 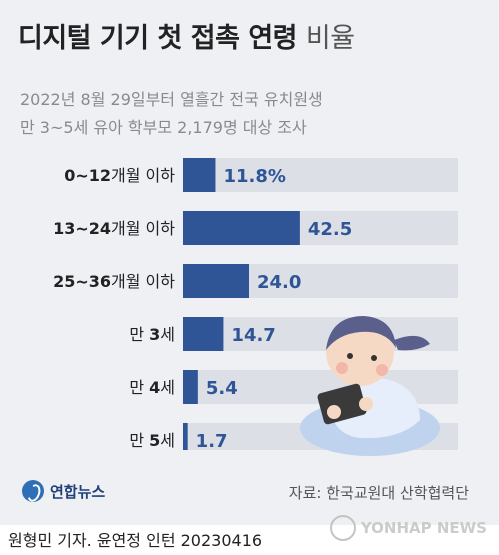 What do you see at coordinates (33, 491) in the screenshot?
I see `yonhap-logo-icon` at bounding box center [33, 491].